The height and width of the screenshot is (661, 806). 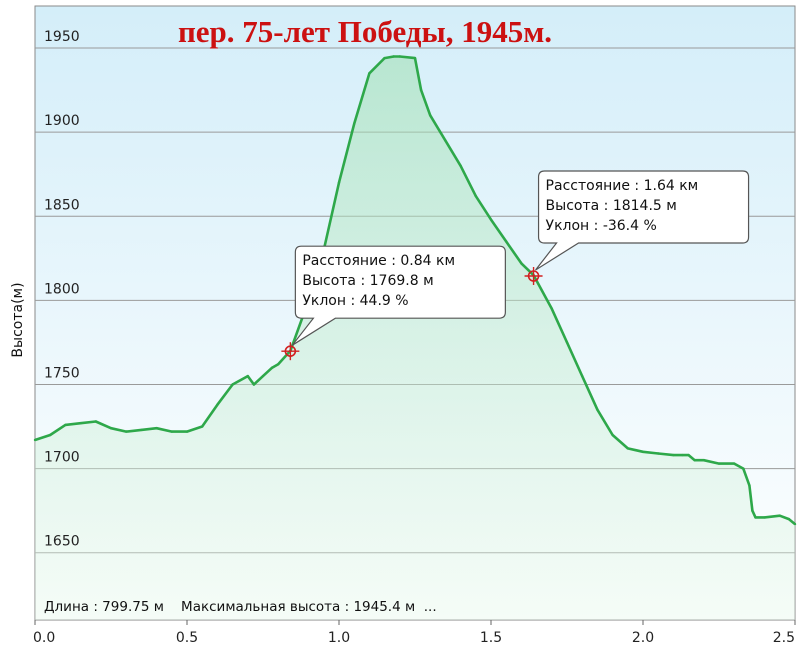 I want to click on y-tick-label: 1700, so click(x=62, y=458).